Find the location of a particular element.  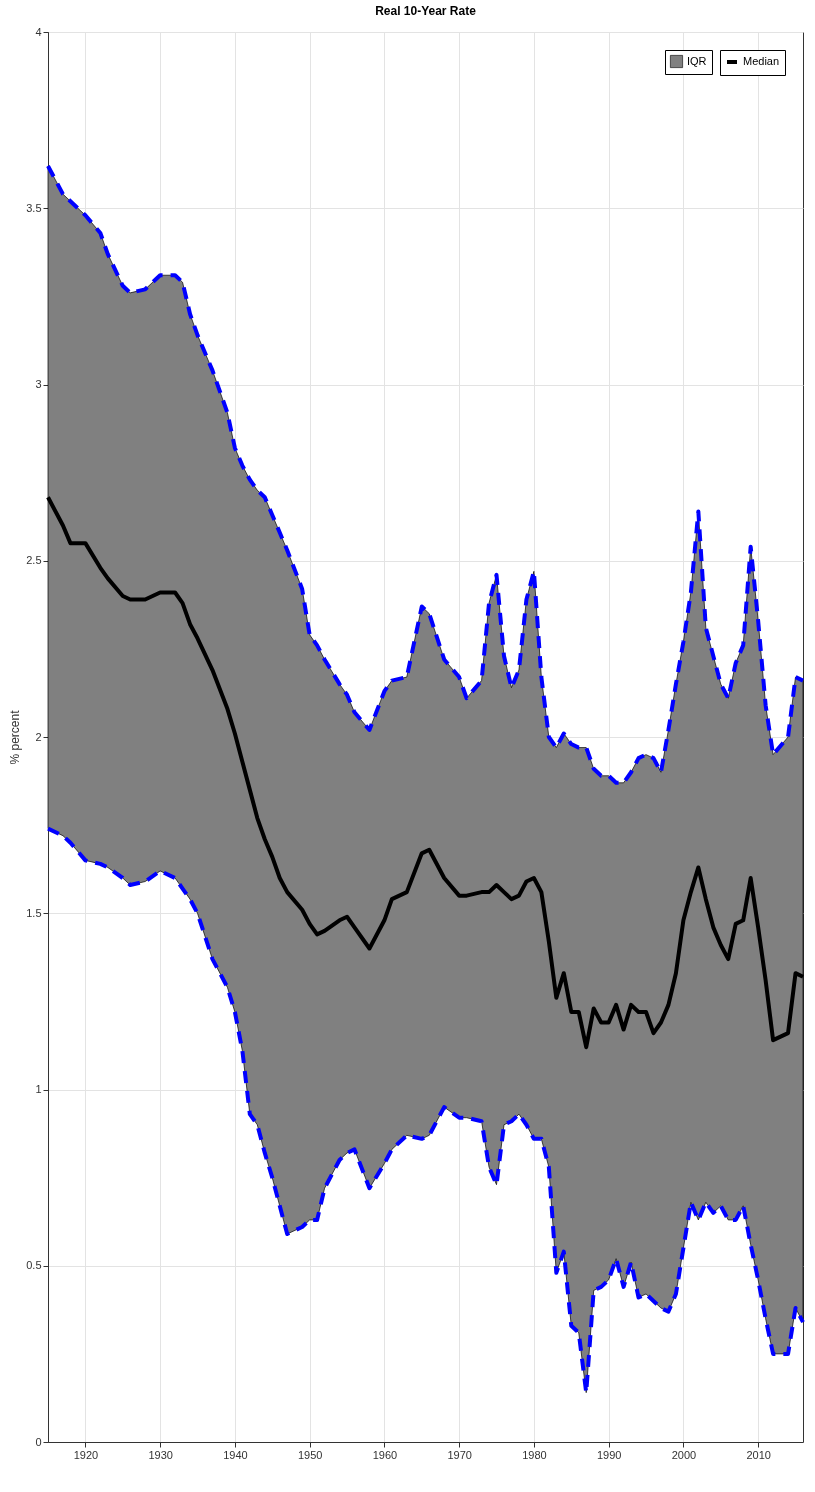

x-tick-label: 1990 is located at coordinates (609, 1454).